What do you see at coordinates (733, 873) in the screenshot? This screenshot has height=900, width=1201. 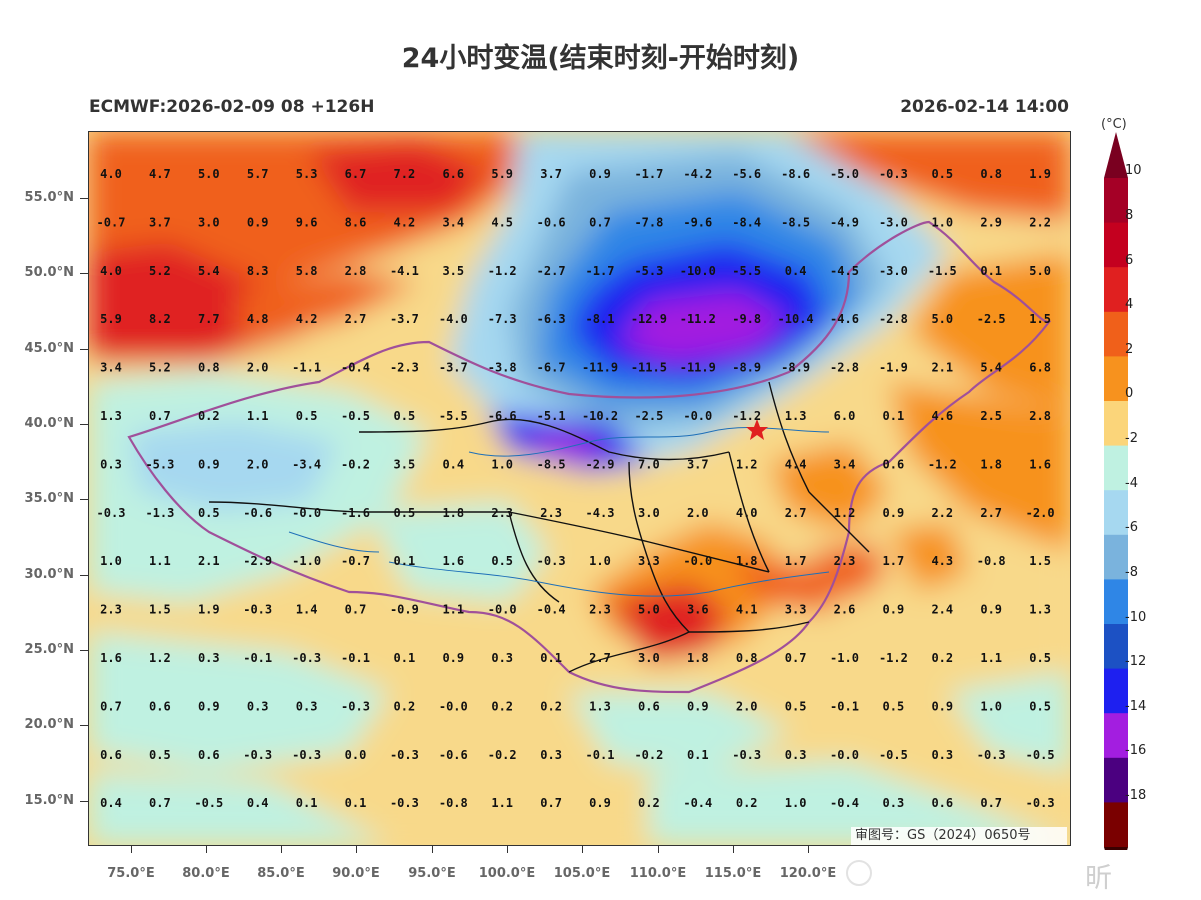 I see `lon-label-115: 115.0°E` at bounding box center [733, 873].